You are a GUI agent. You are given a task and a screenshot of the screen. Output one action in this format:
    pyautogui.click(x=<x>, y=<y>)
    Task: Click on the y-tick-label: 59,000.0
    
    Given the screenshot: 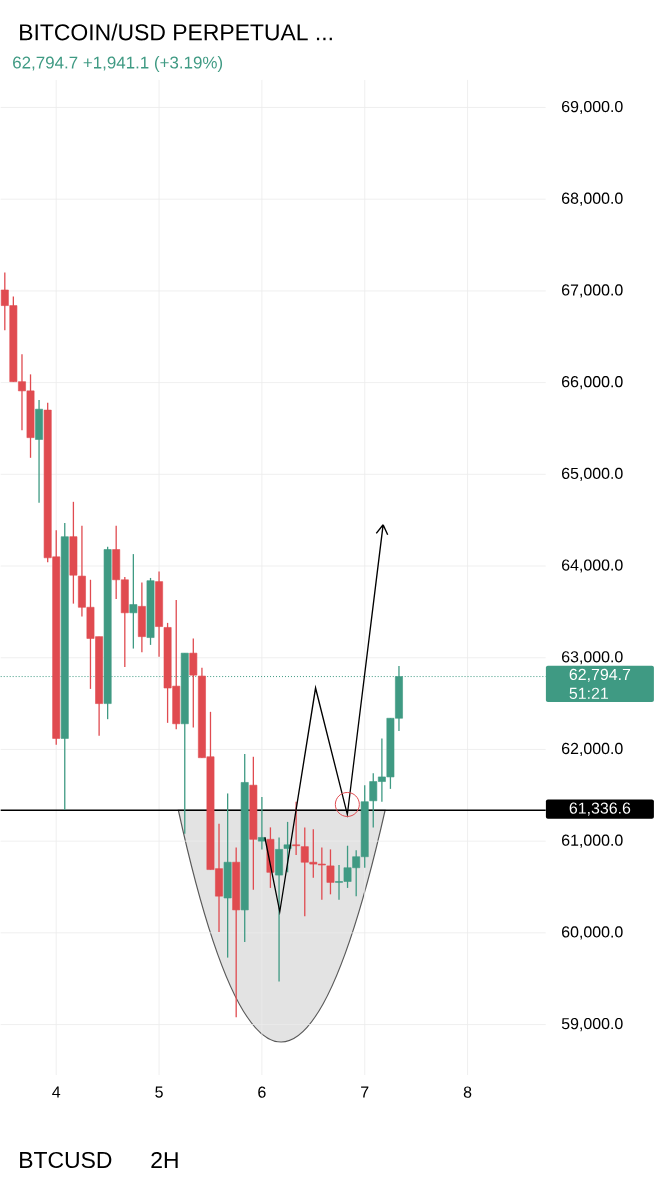 What is the action you would take?
    pyautogui.click(x=592, y=1024)
    